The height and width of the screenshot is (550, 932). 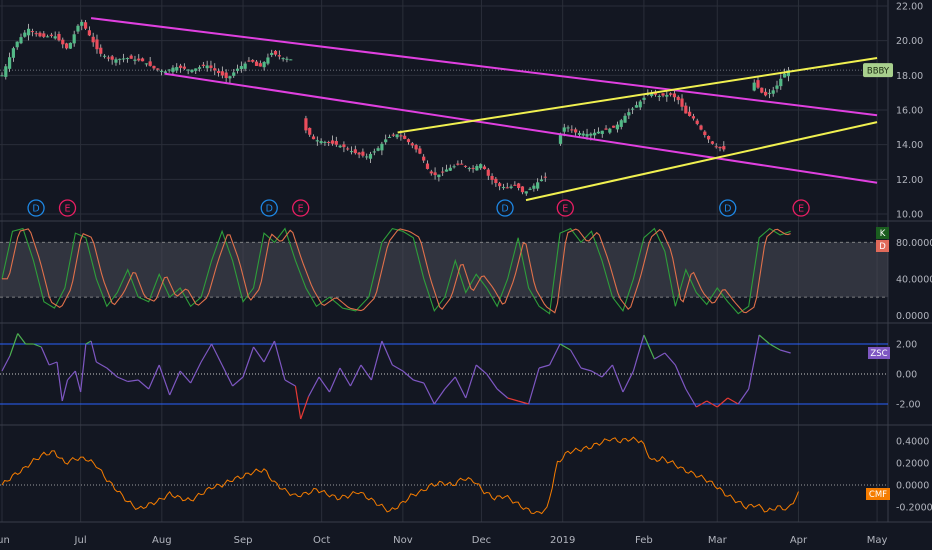 I want to click on earnings-marker: E, so click(x=301, y=208).